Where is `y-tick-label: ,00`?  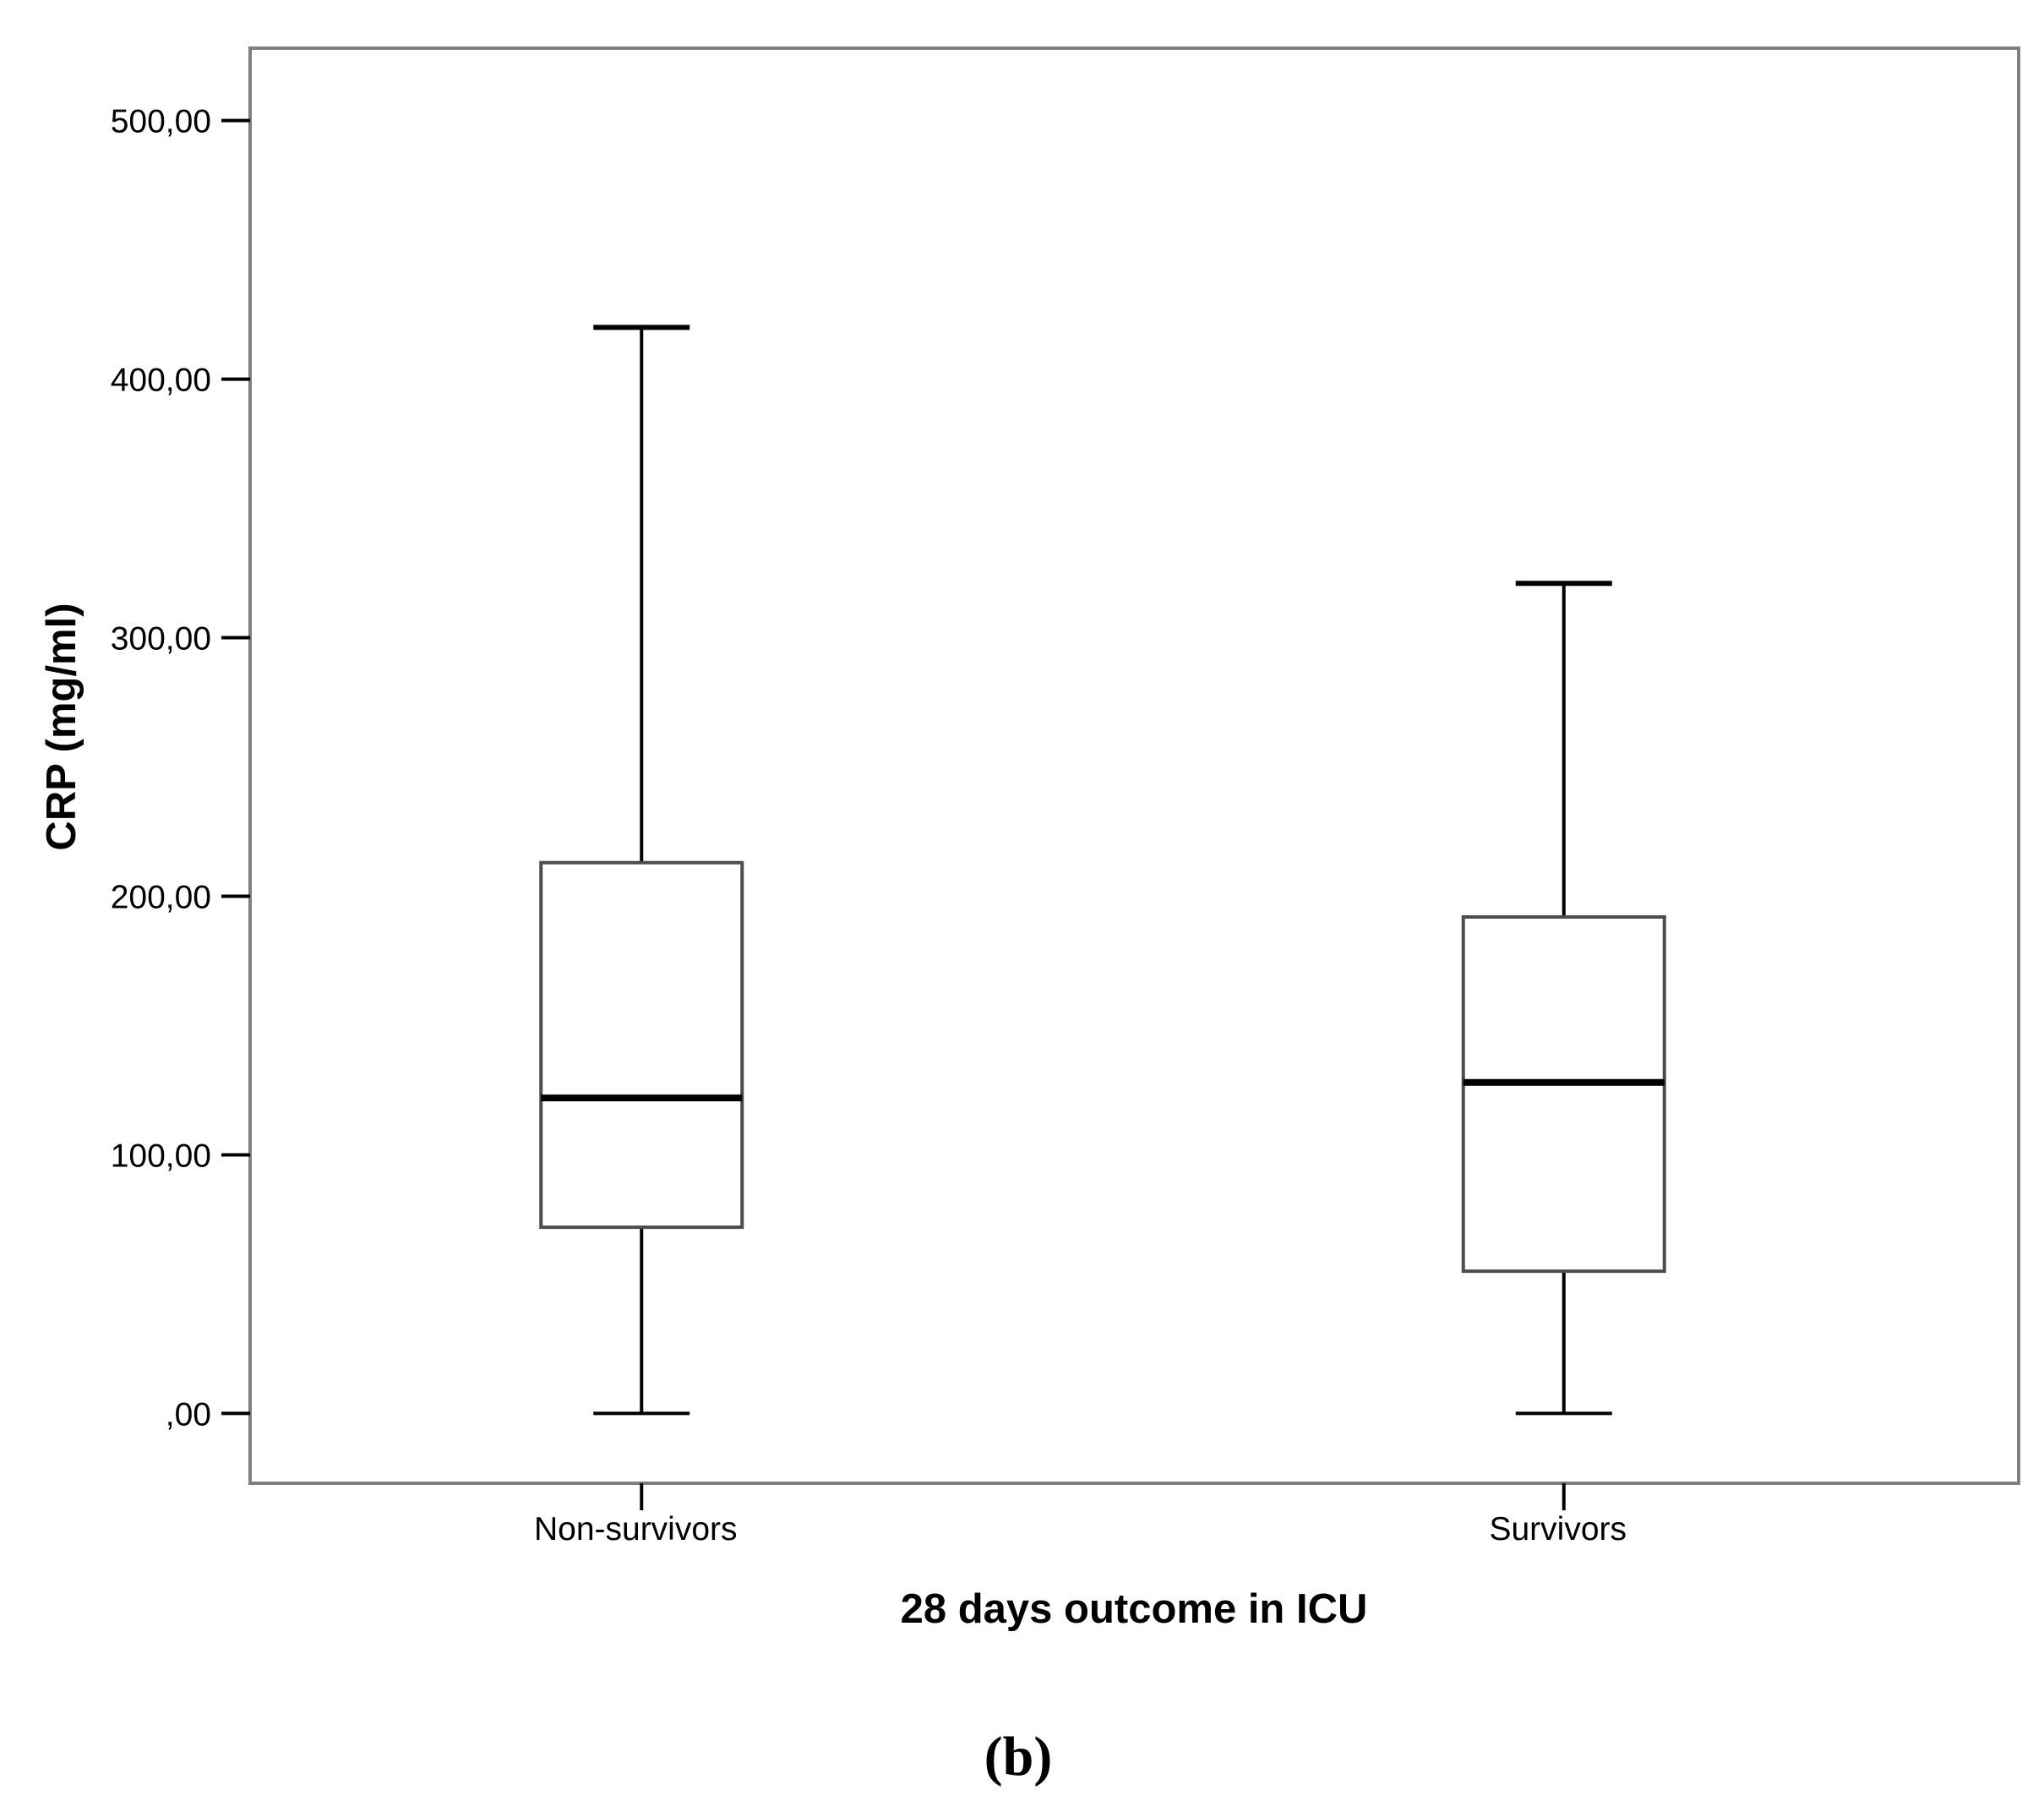
y-tick-label: ,00 is located at coordinates (188, 1414).